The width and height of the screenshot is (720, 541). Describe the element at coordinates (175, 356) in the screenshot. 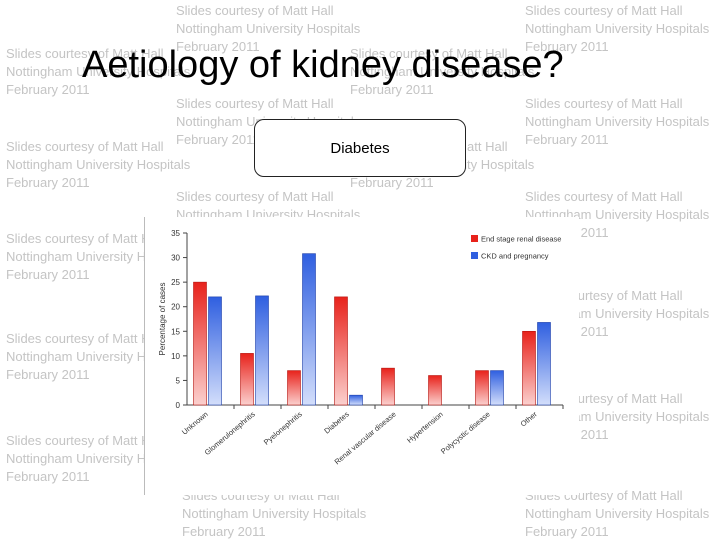

I see `y-tick-label: 10` at that location.